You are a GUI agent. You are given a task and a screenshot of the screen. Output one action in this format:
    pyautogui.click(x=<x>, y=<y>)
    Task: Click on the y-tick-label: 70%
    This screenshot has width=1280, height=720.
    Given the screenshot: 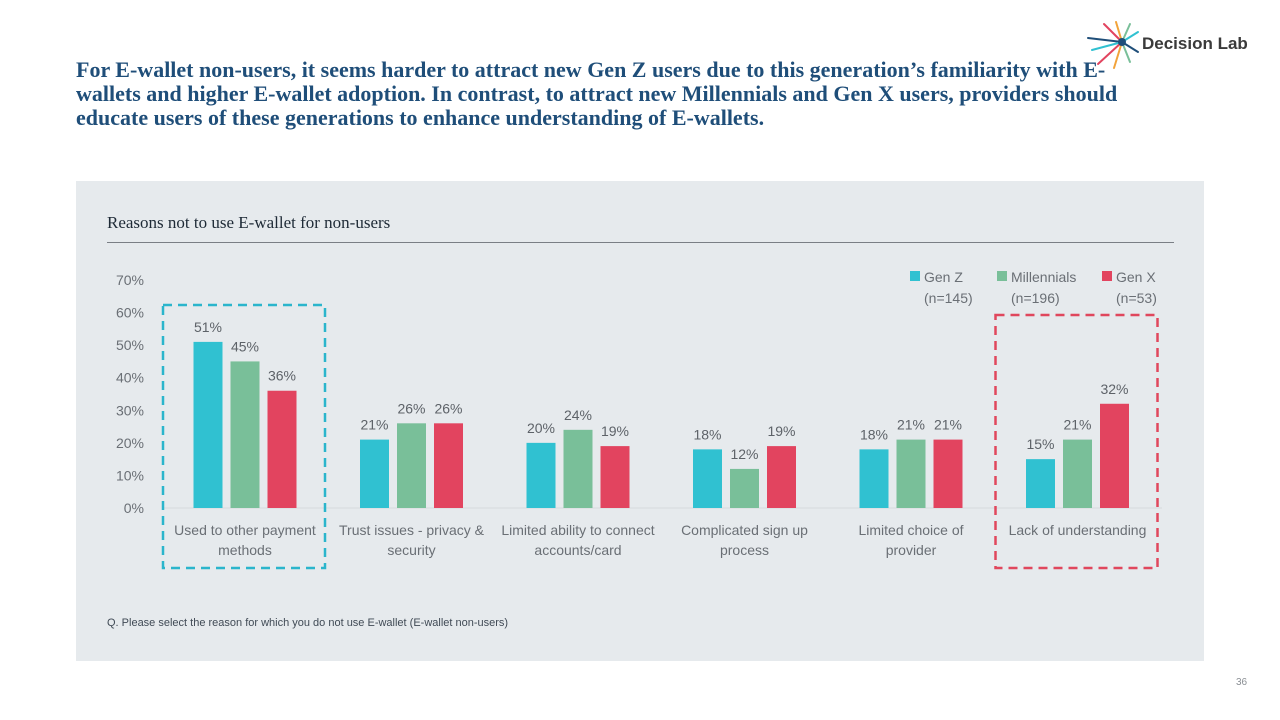 What is the action you would take?
    pyautogui.click(x=130, y=280)
    